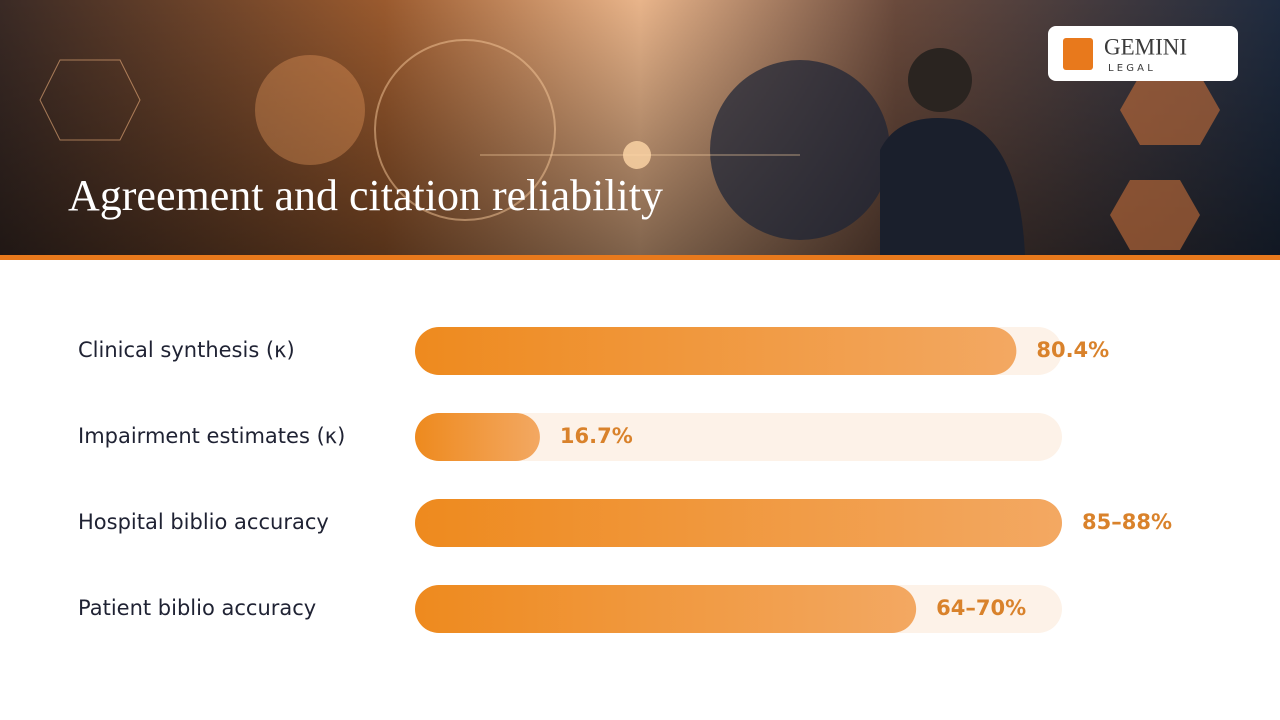 The height and width of the screenshot is (720, 1280). Describe the element at coordinates (186, 350) in the screenshot. I see `category-label: Clinical synthesis (κ)` at that location.